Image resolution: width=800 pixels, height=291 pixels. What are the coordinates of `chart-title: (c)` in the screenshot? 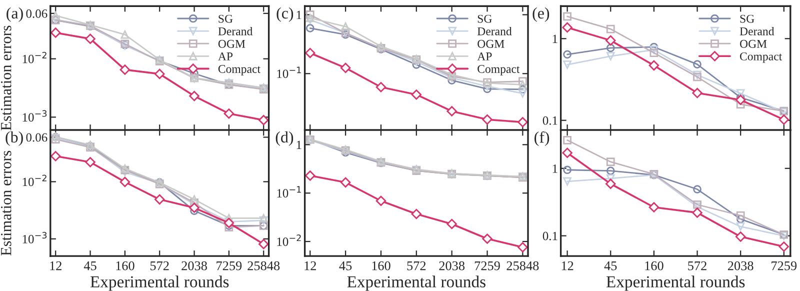 It's located at (285, 14).